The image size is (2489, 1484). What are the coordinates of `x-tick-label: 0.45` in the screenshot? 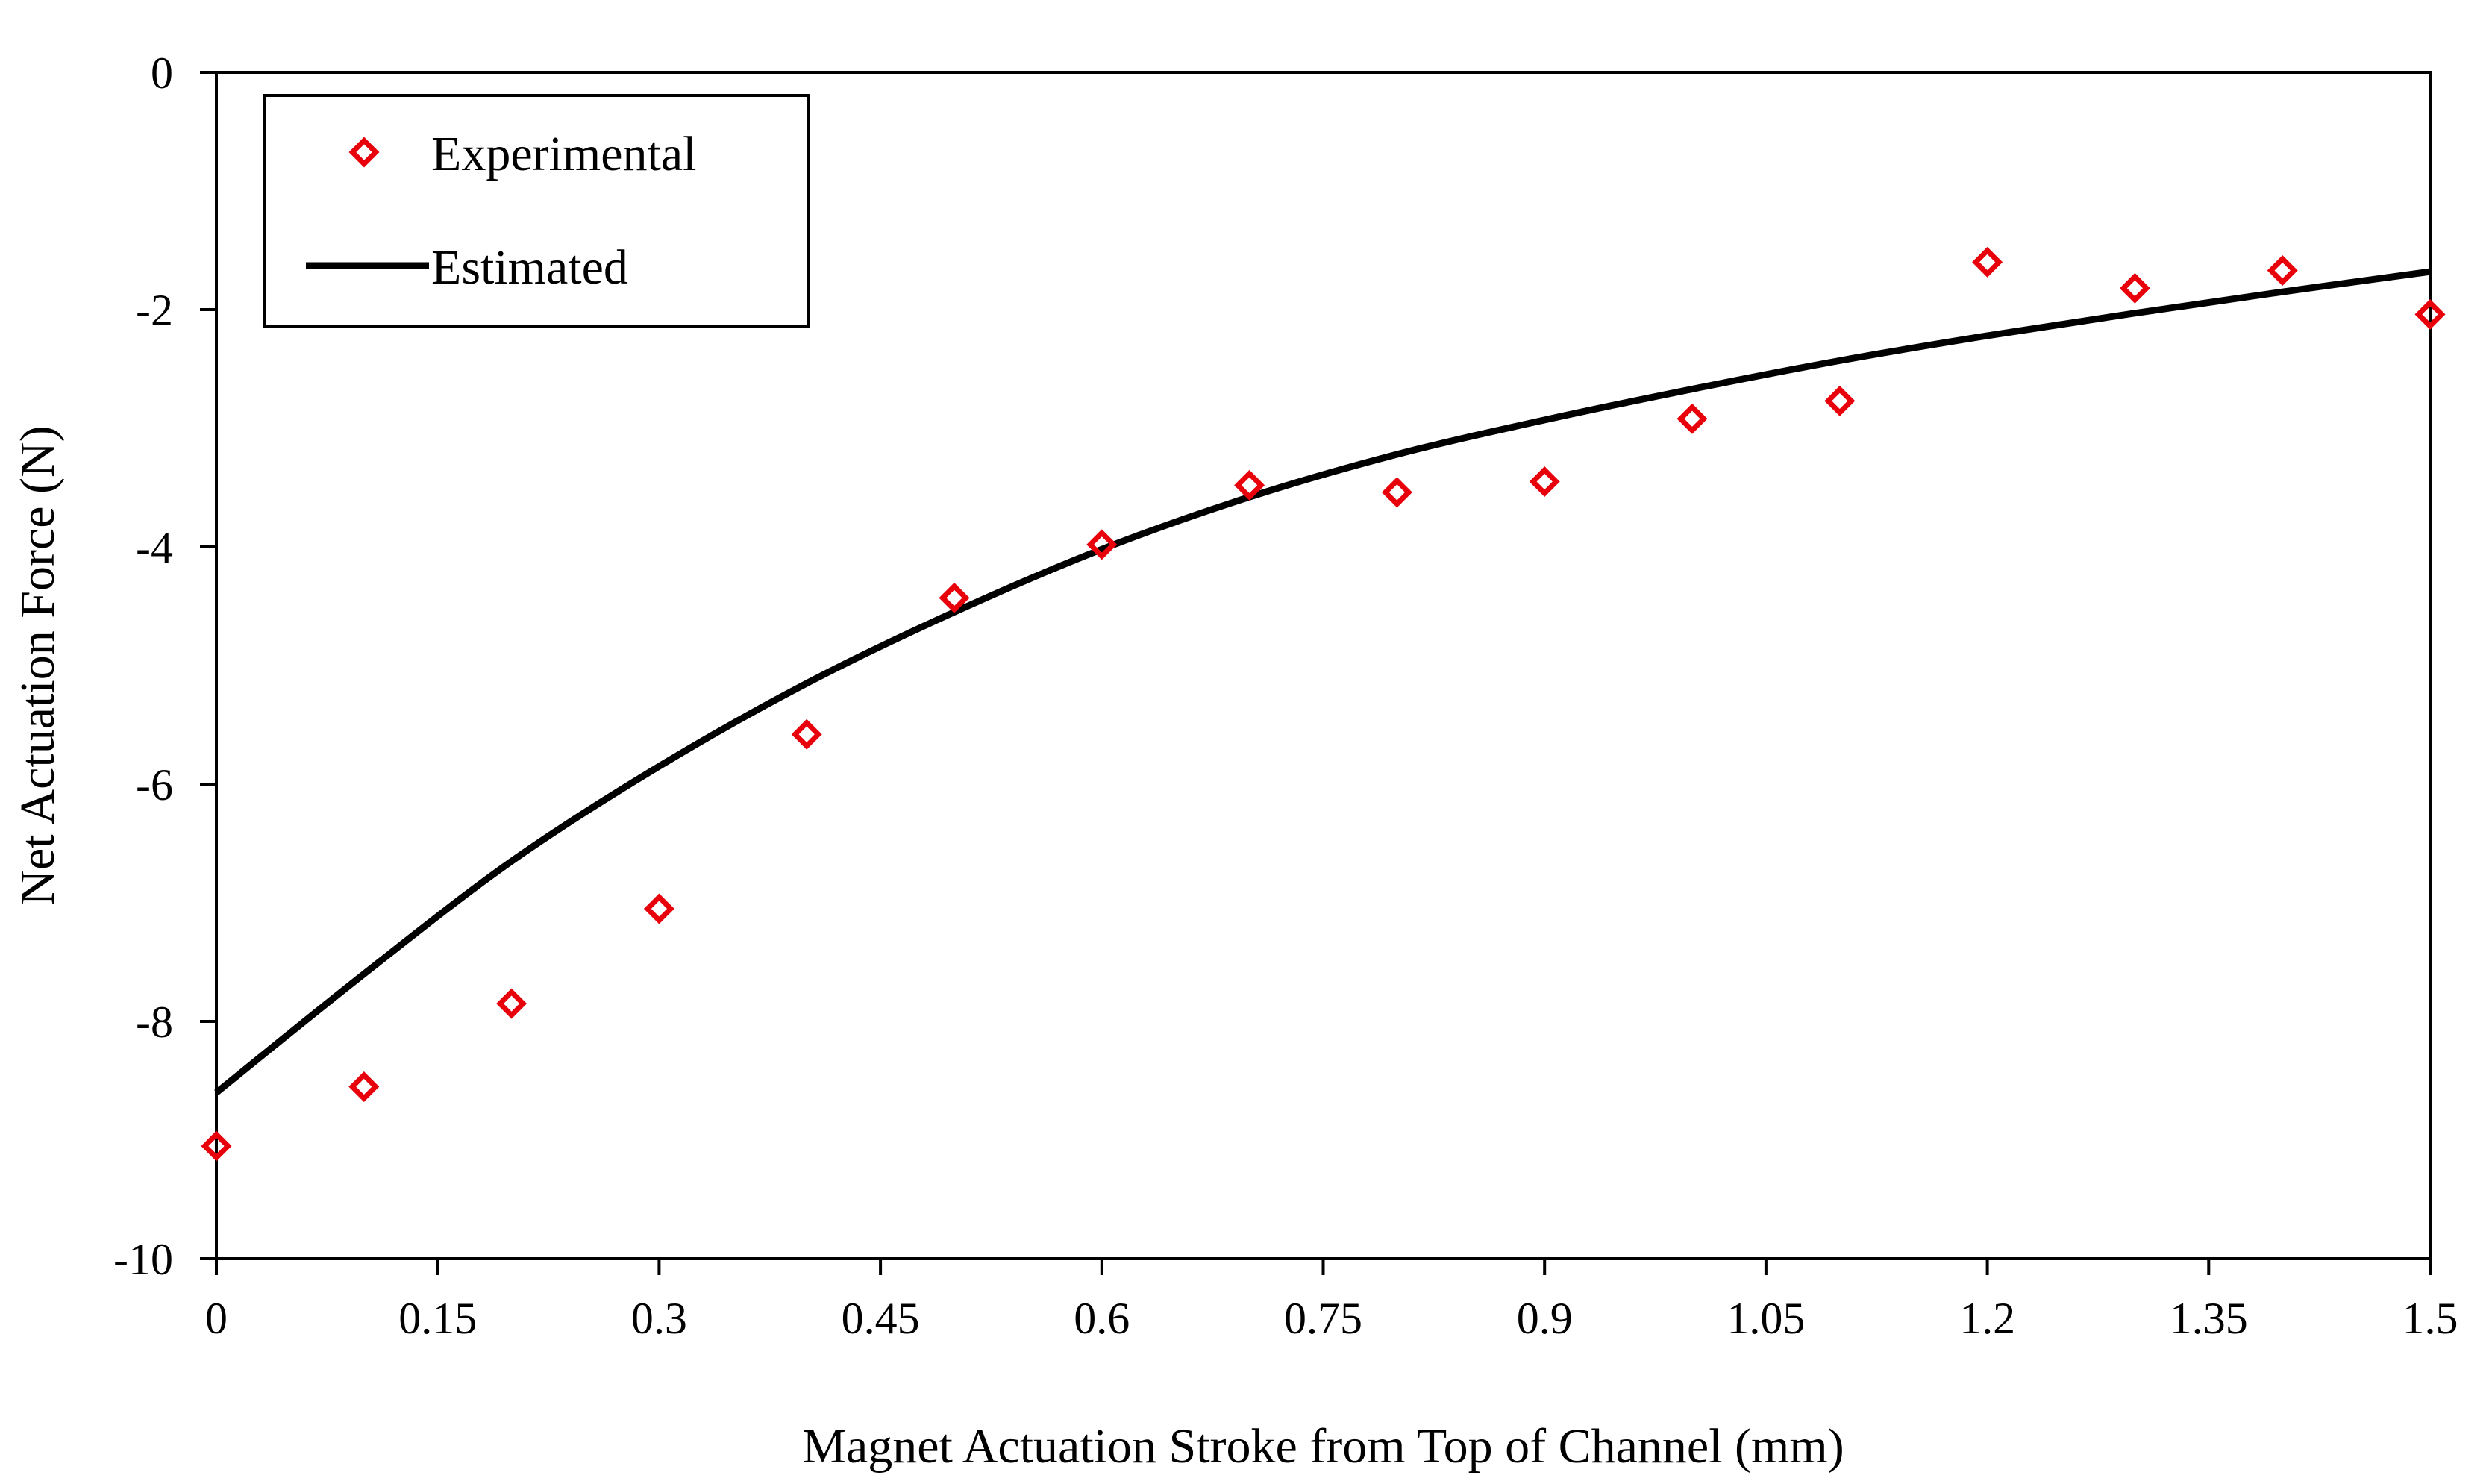 It's located at (881, 1318).